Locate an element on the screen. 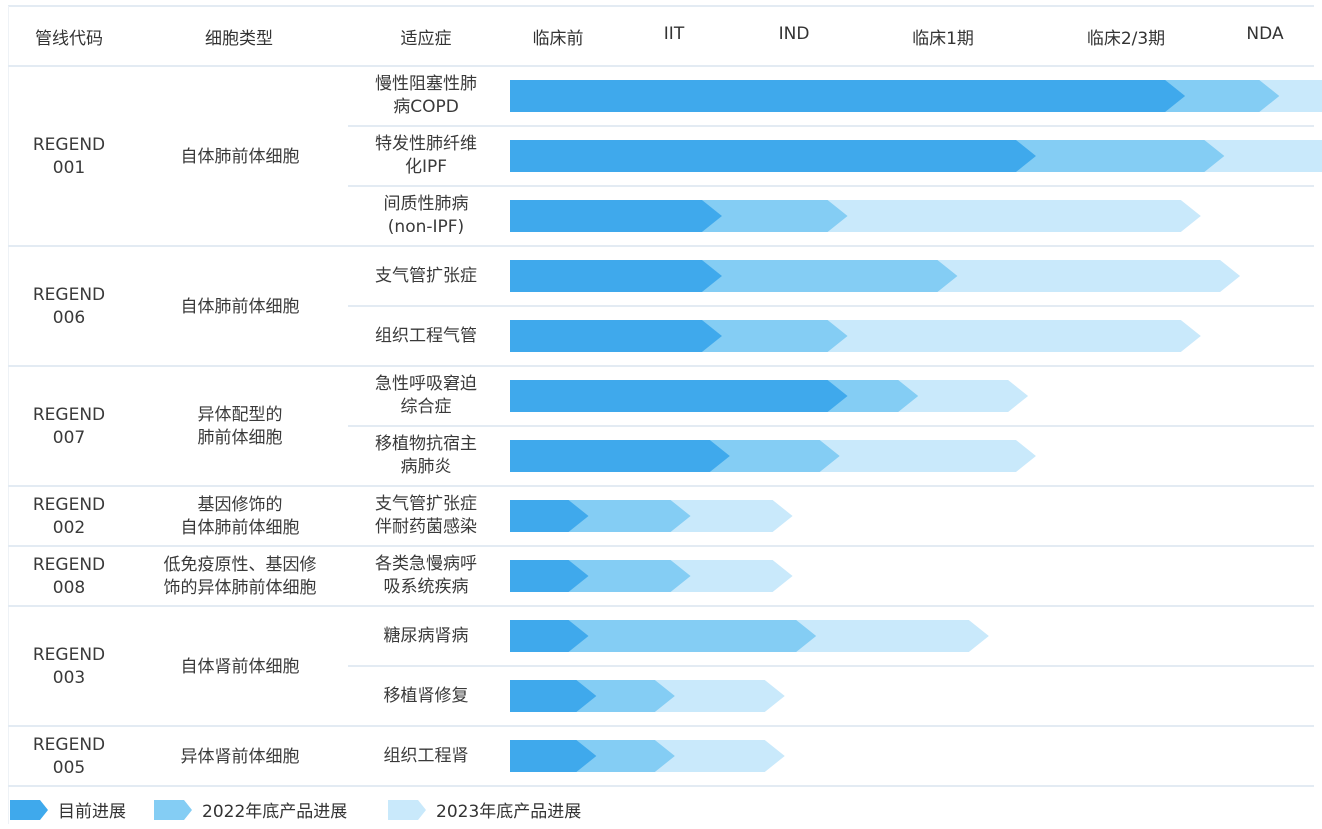  pipeline-code: REGEND 007 is located at coordinates (69, 427).